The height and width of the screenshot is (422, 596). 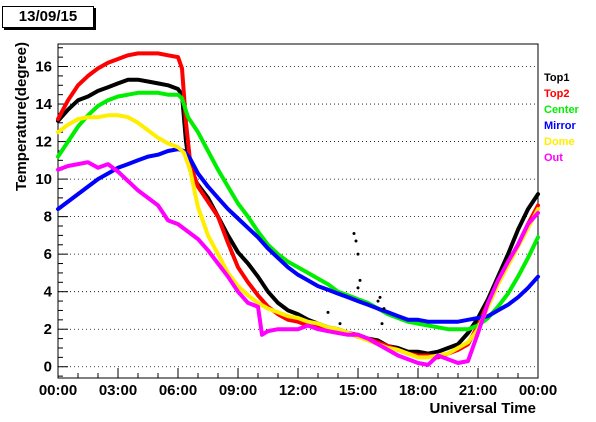 What do you see at coordinates (553, 158) in the screenshot?
I see `legend-entry-out: Out` at bounding box center [553, 158].